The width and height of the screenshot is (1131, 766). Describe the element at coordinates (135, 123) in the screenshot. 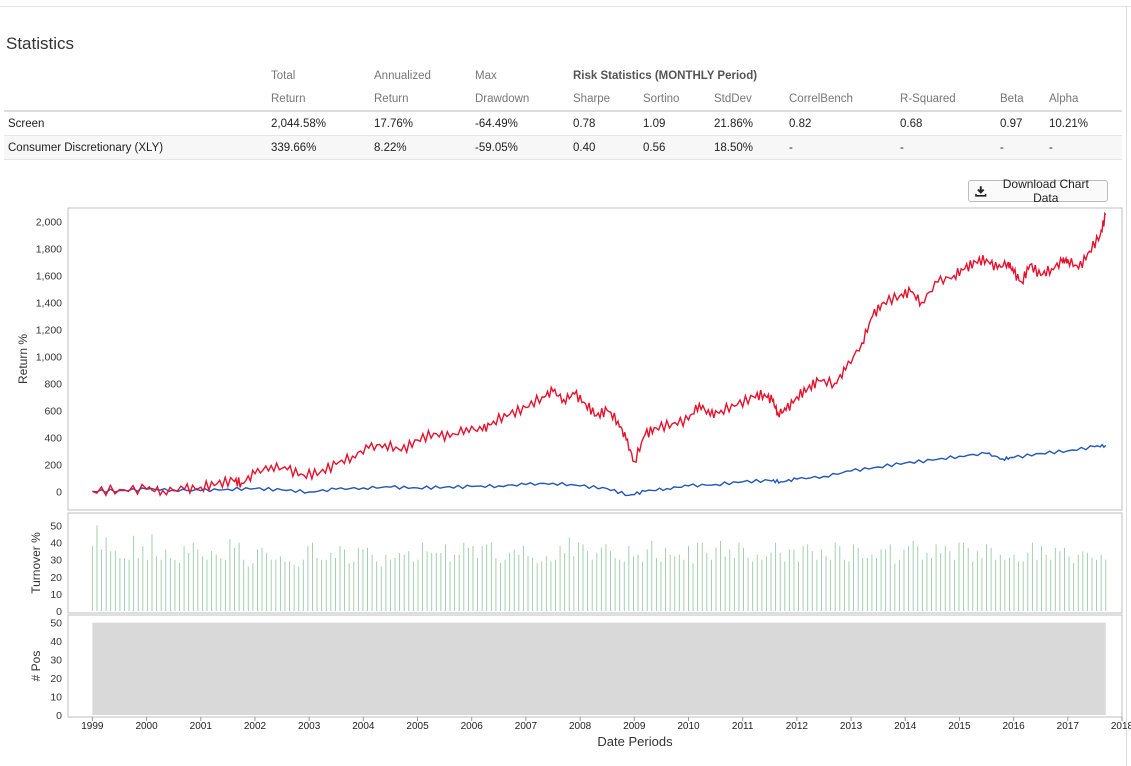

I see `row-name: Screen` at that location.